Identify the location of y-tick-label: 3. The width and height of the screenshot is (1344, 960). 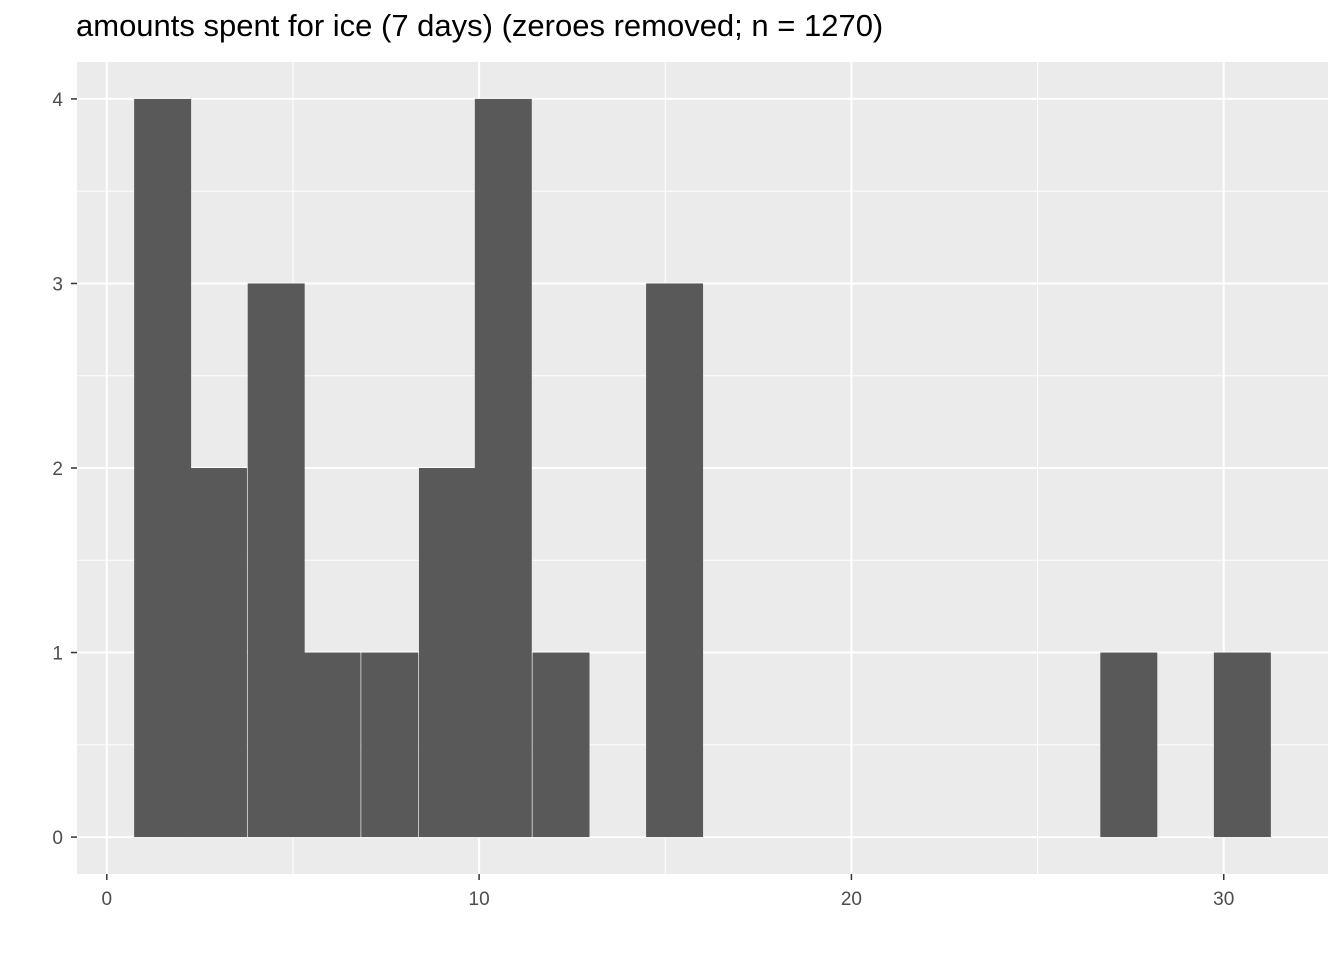
(57, 284).